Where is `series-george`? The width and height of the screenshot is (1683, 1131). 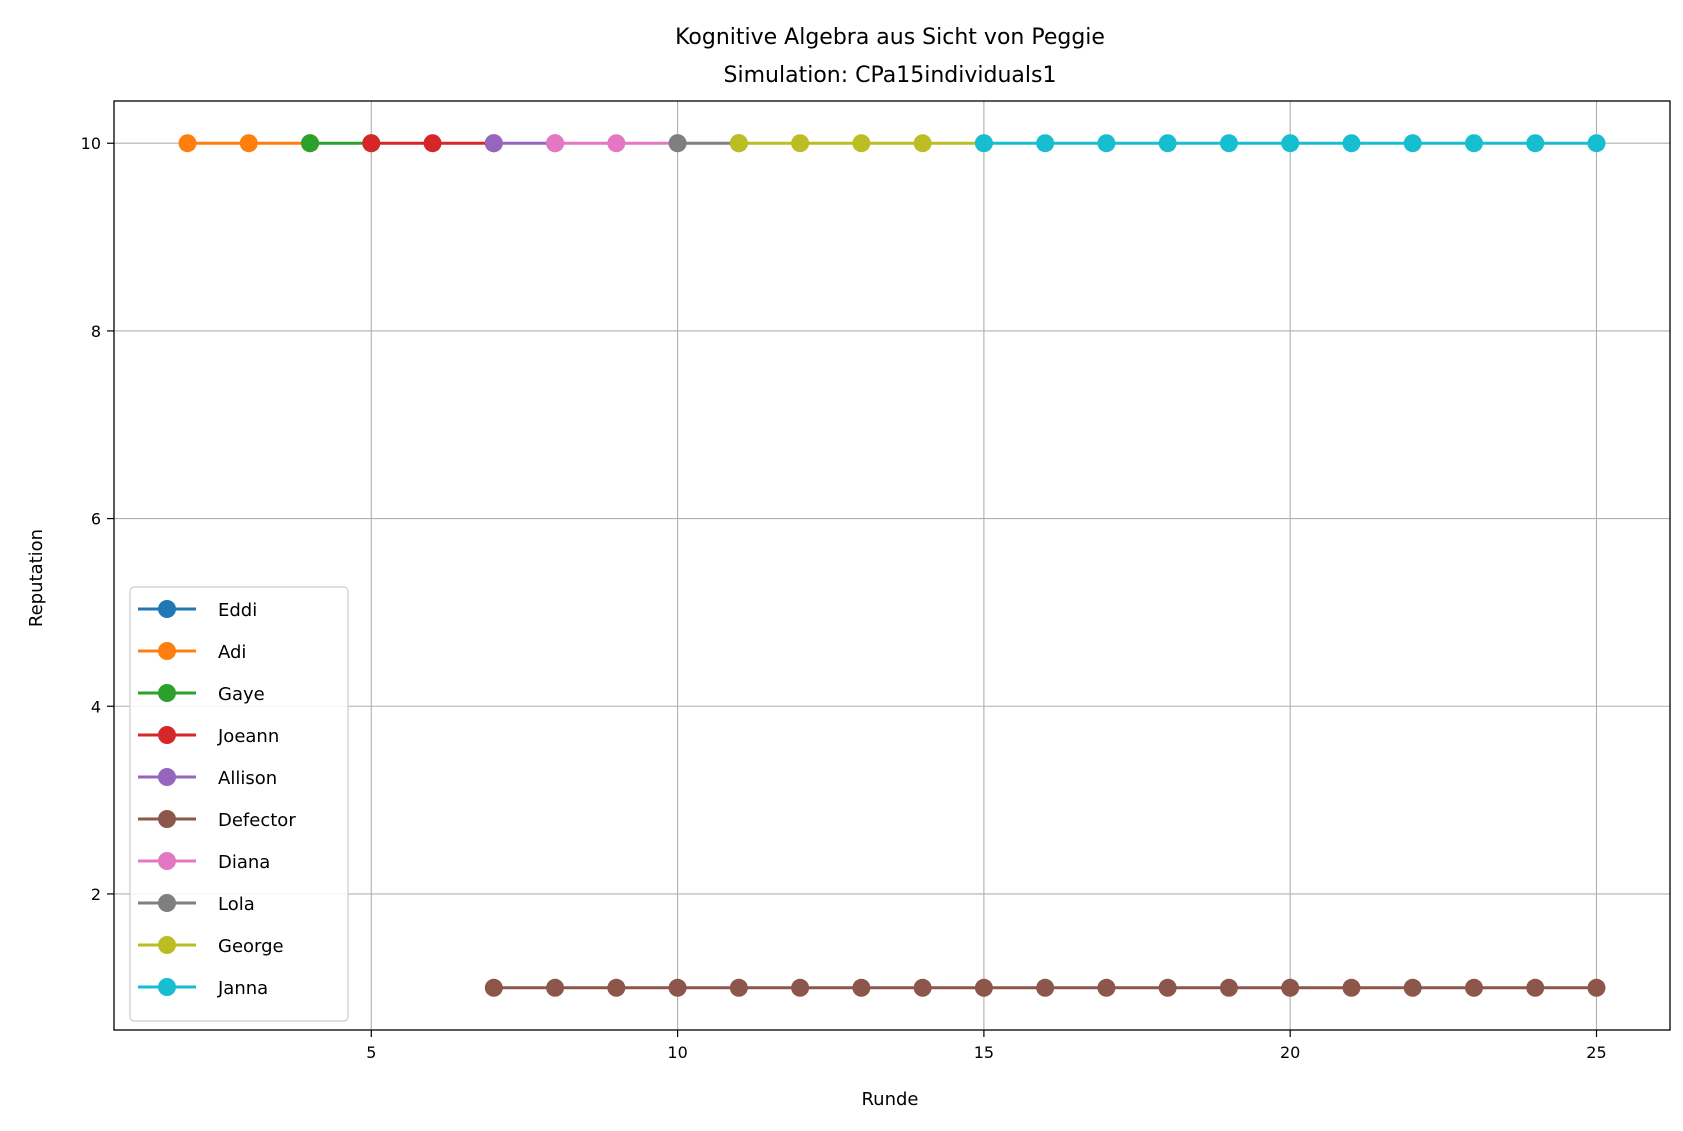 series-george is located at coordinates (861, 143).